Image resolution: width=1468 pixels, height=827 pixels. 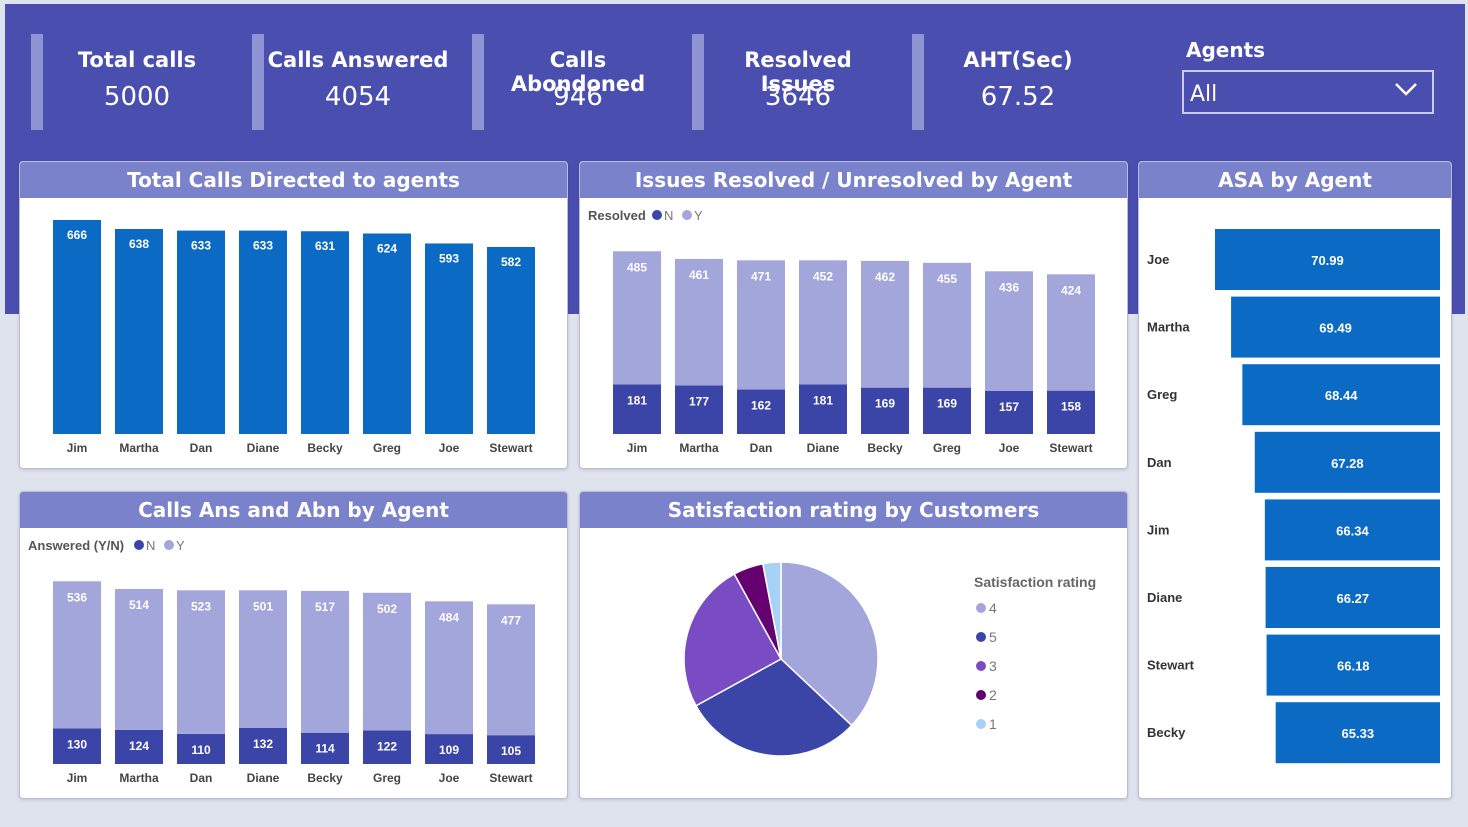 What do you see at coordinates (1012, 80) in the screenshot?
I see `kpi-aht: AHT(Sec) 67.52` at bounding box center [1012, 80].